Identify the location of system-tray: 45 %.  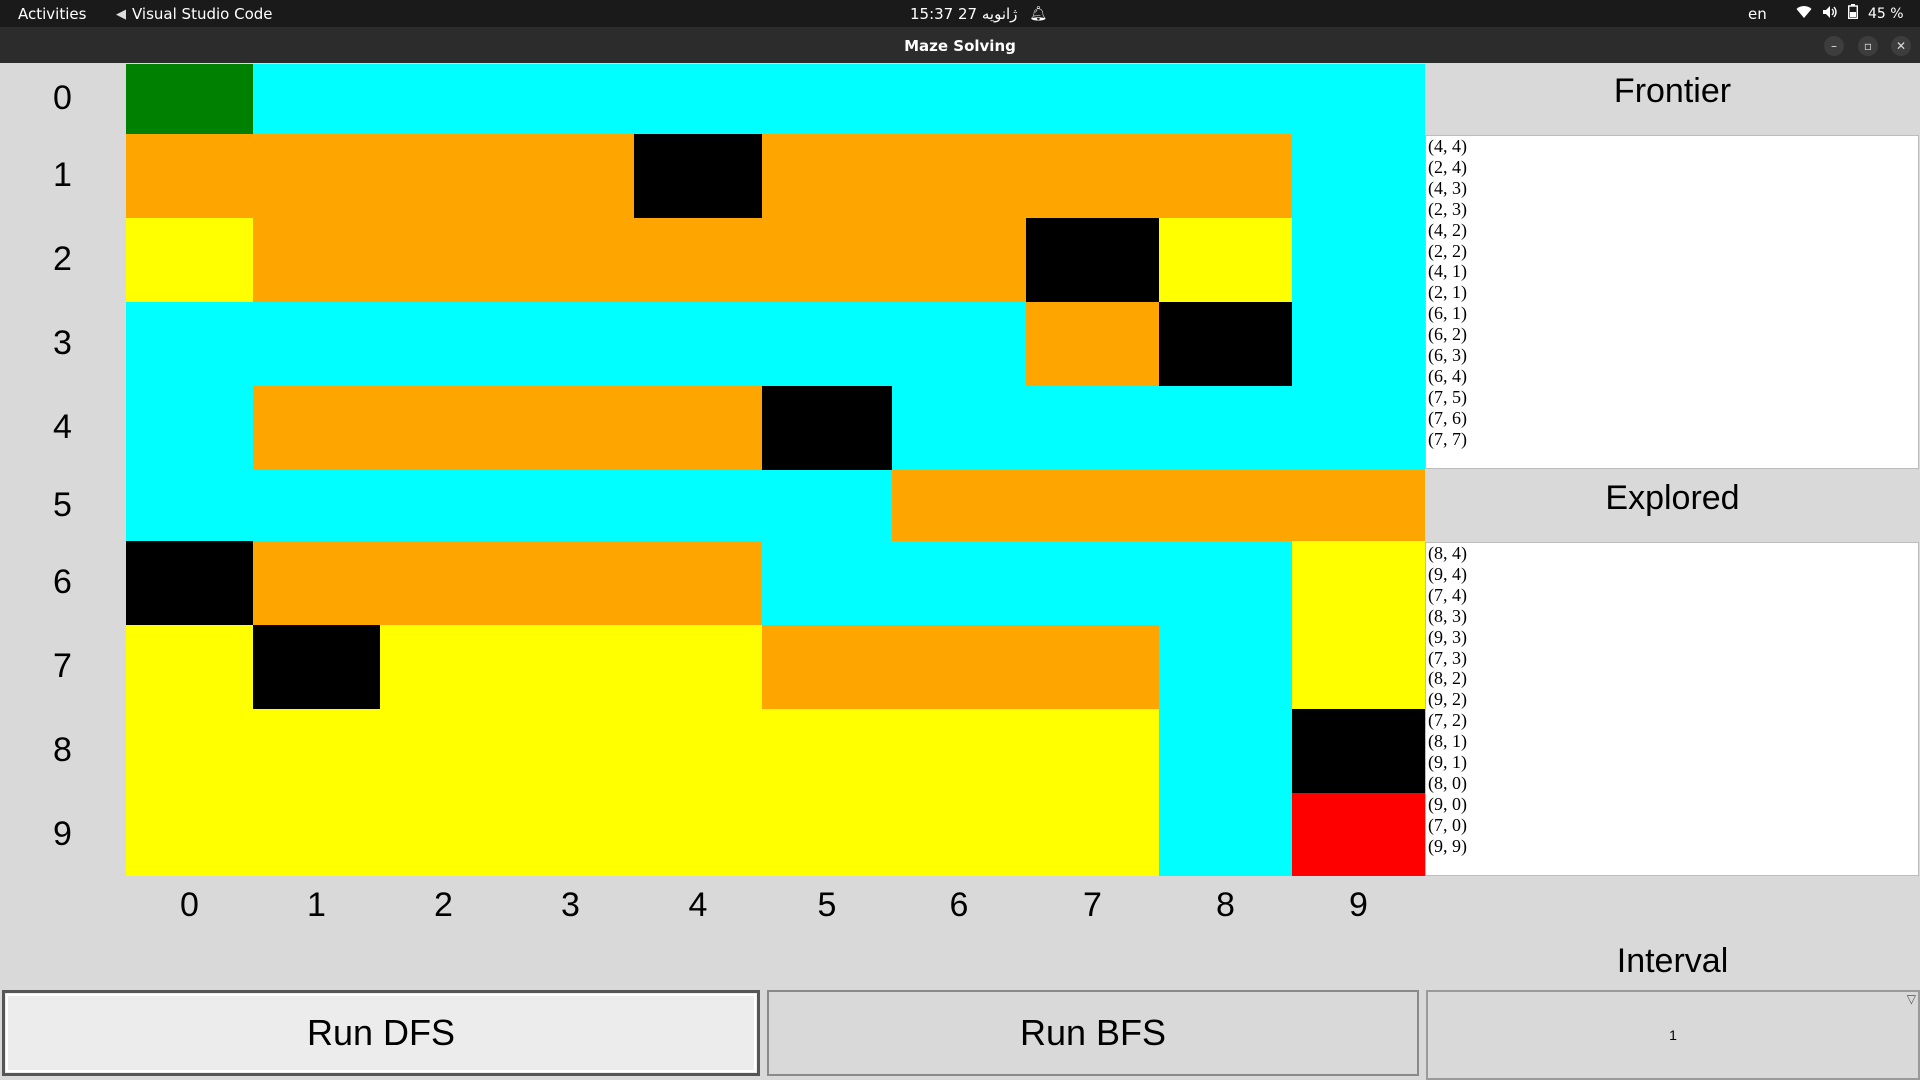
(1850, 13).